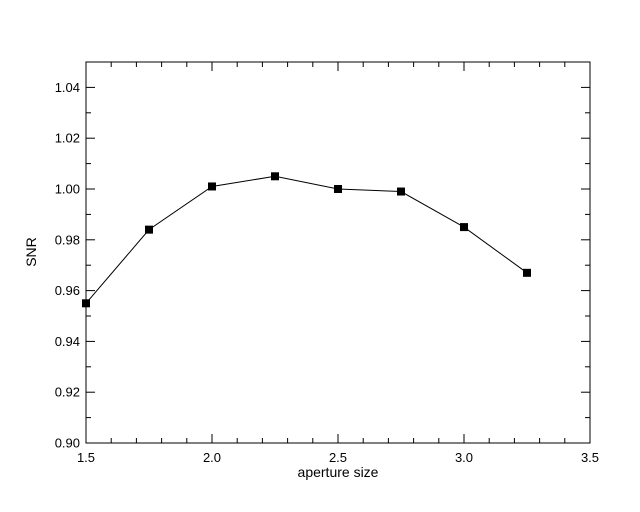 This screenshot has height=512, width=640. Describe the element at coordinates (212, 457) in the screenshot. I see `x-tick-label: 2.0` at that location.